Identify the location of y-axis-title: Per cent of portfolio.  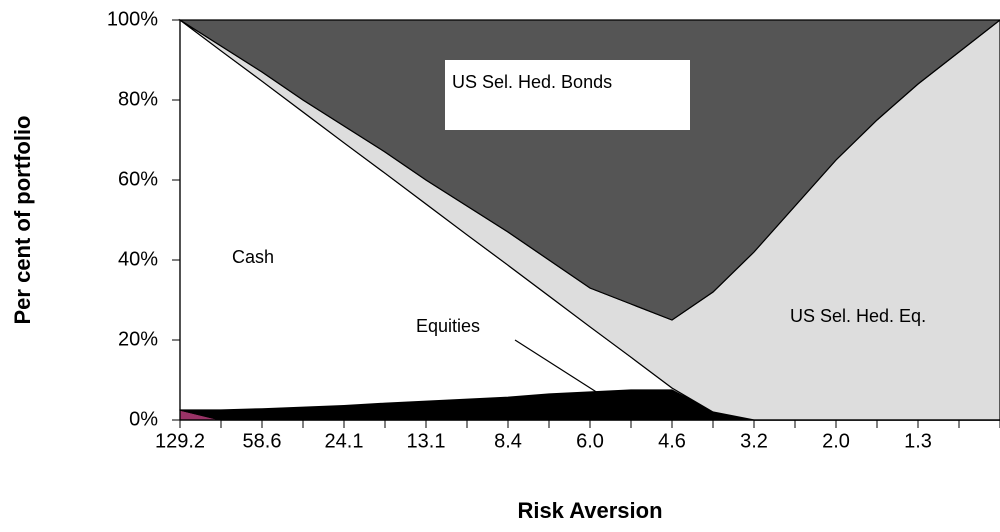
(22, 220).